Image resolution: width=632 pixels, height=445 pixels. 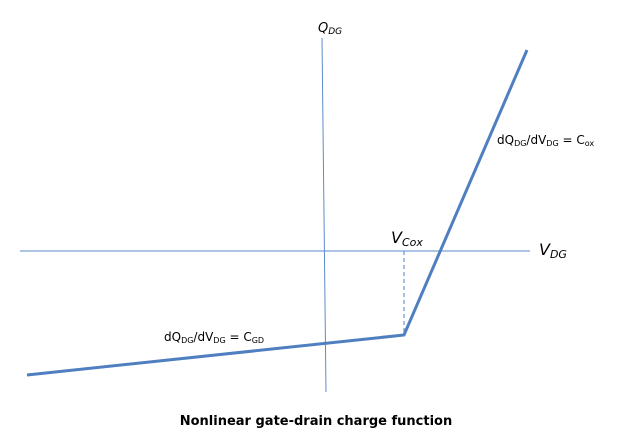 I want to click on x-axis-label: VDG, so click(x=553, y=250).